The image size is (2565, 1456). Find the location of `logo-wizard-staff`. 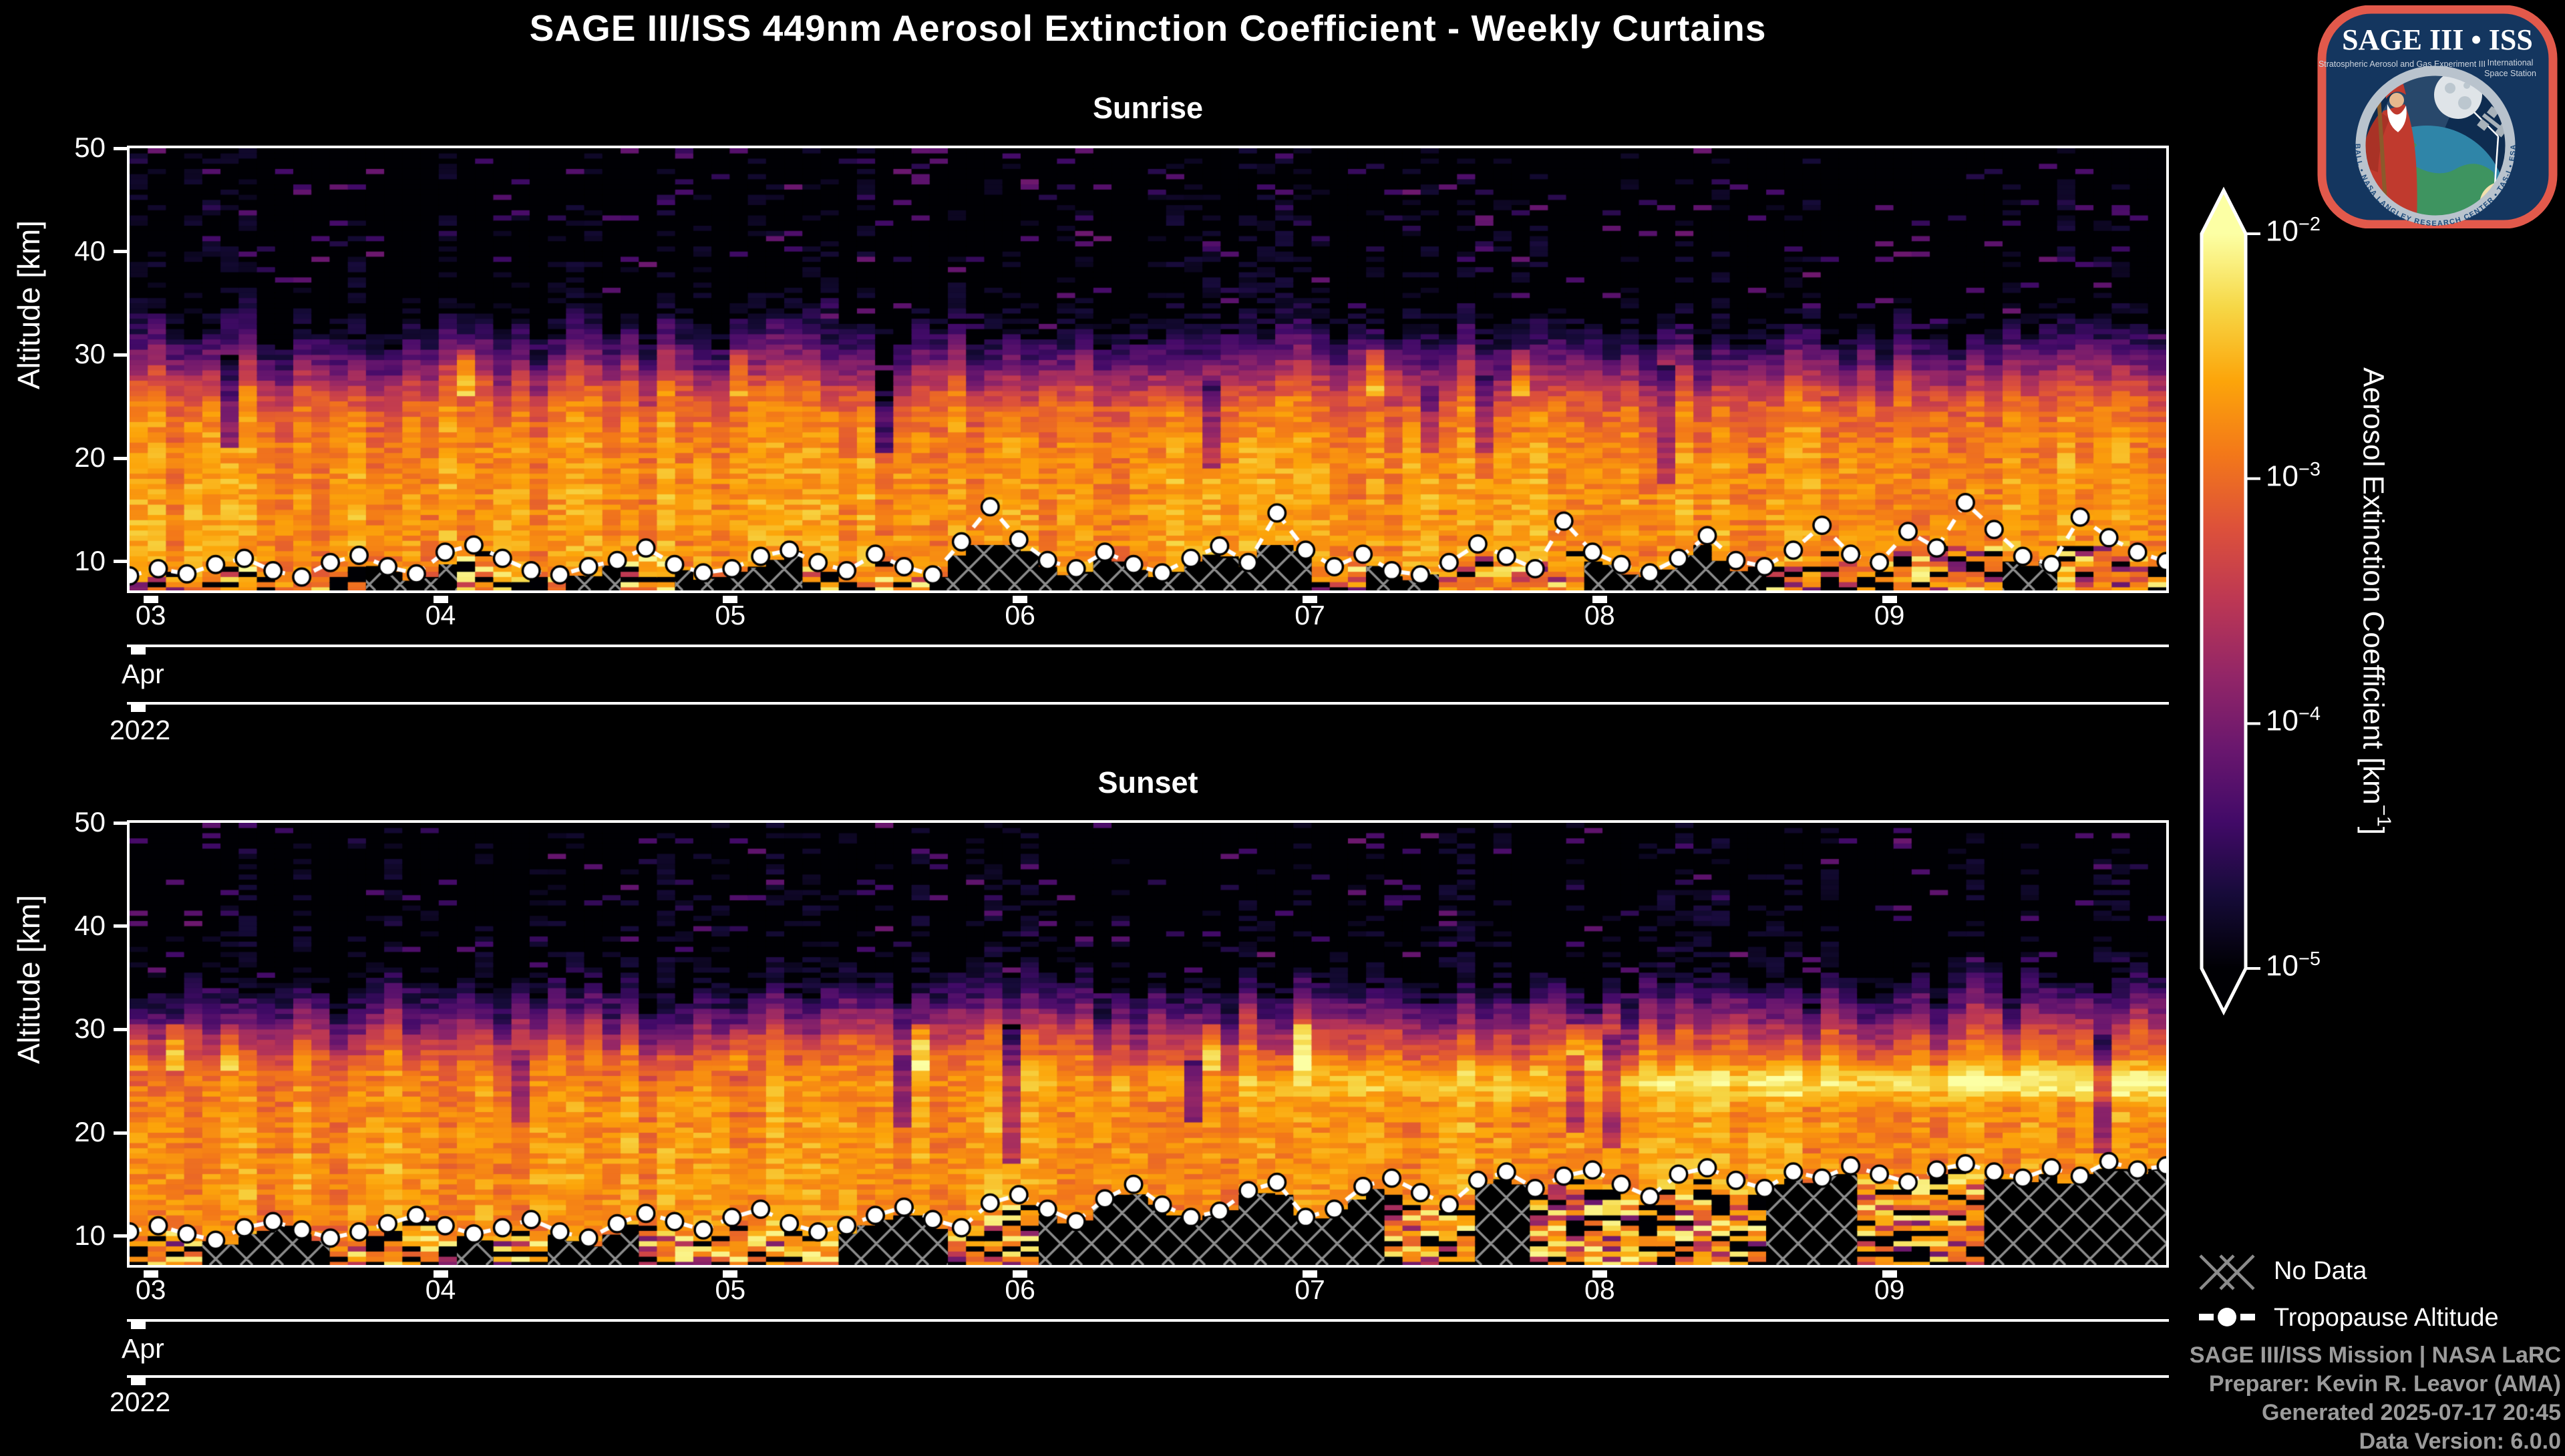

logo-wizard-staff is located at coordinates (2382, 149).